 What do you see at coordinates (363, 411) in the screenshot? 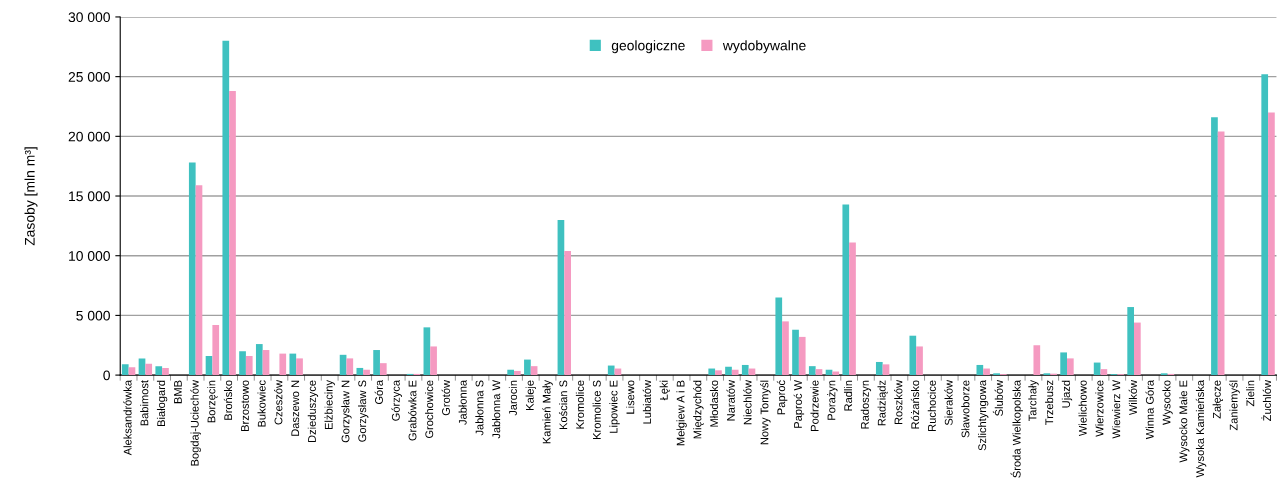
I see `x-tick-label: Gorzysław S` at bounding box center [363, 411].